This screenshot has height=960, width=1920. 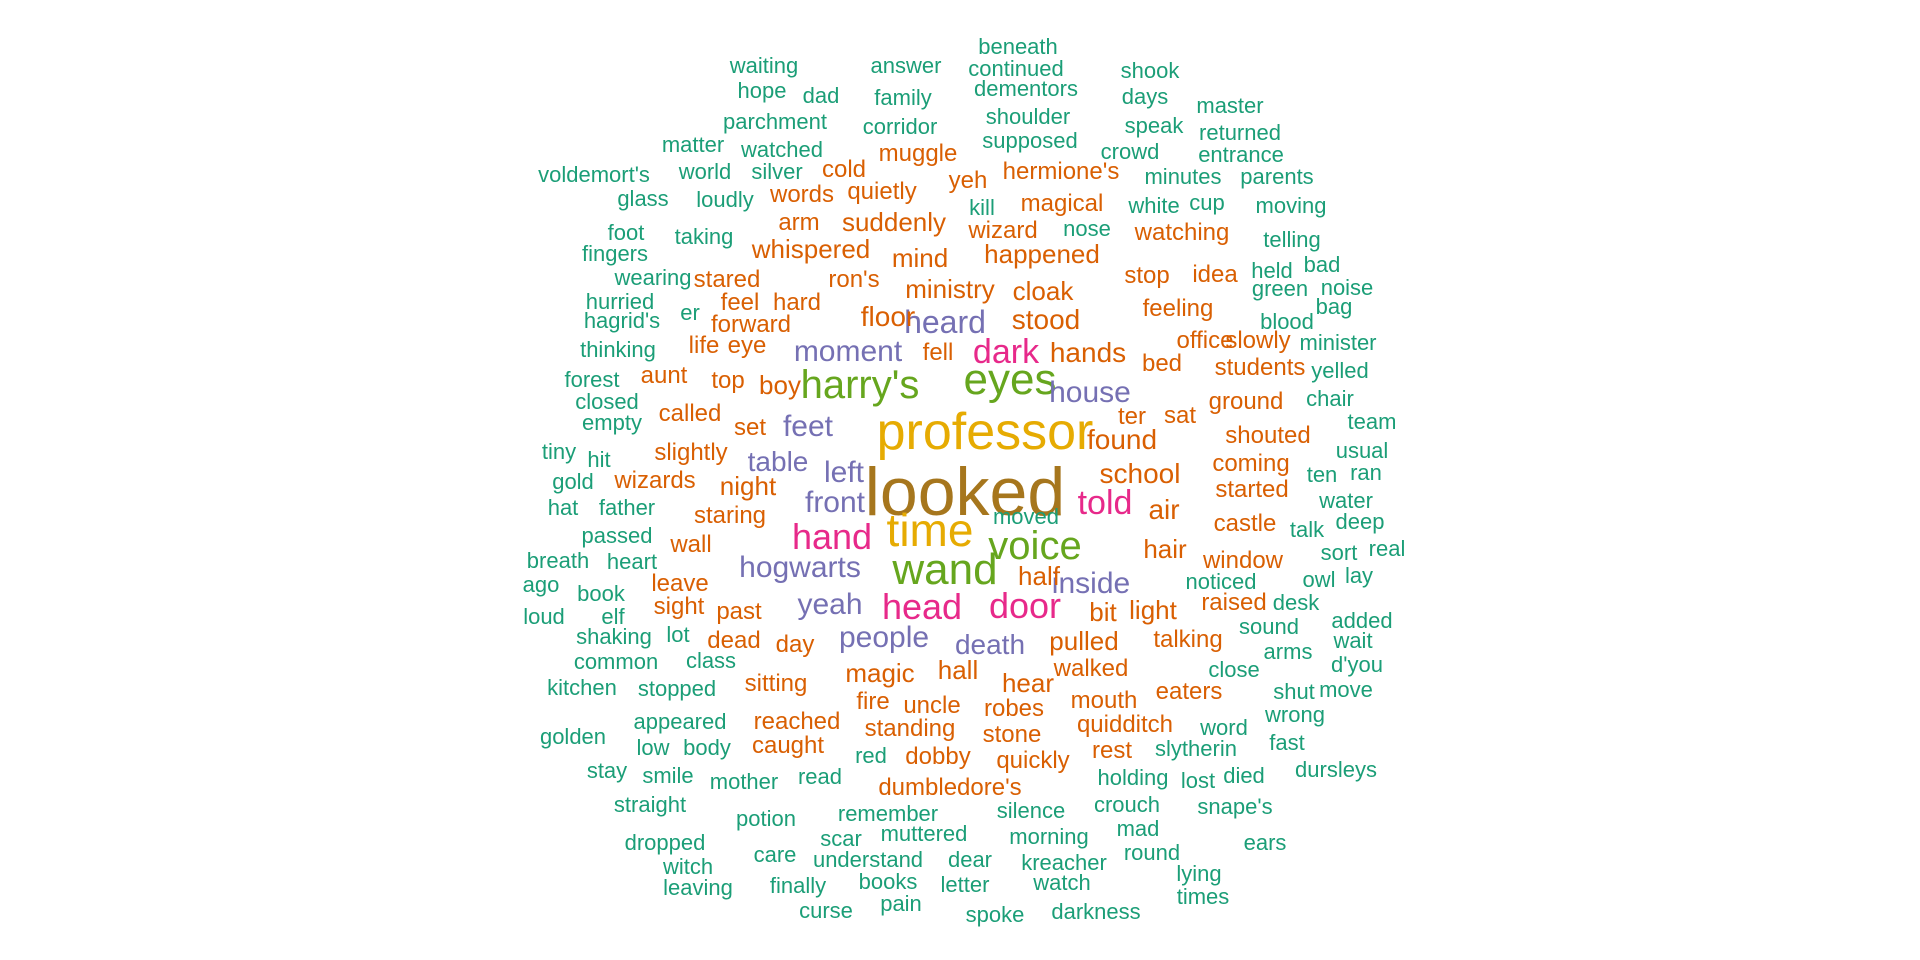 I want to click on word-supposed: supposed, so click(x=1030, y=140).